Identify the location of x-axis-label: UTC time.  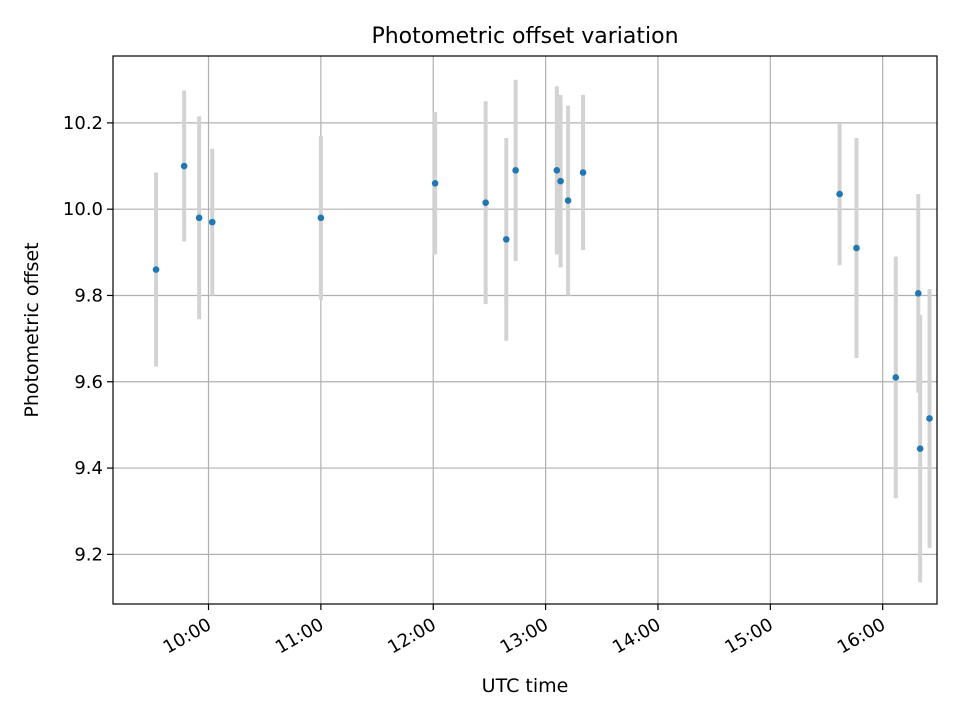
(525, 686).